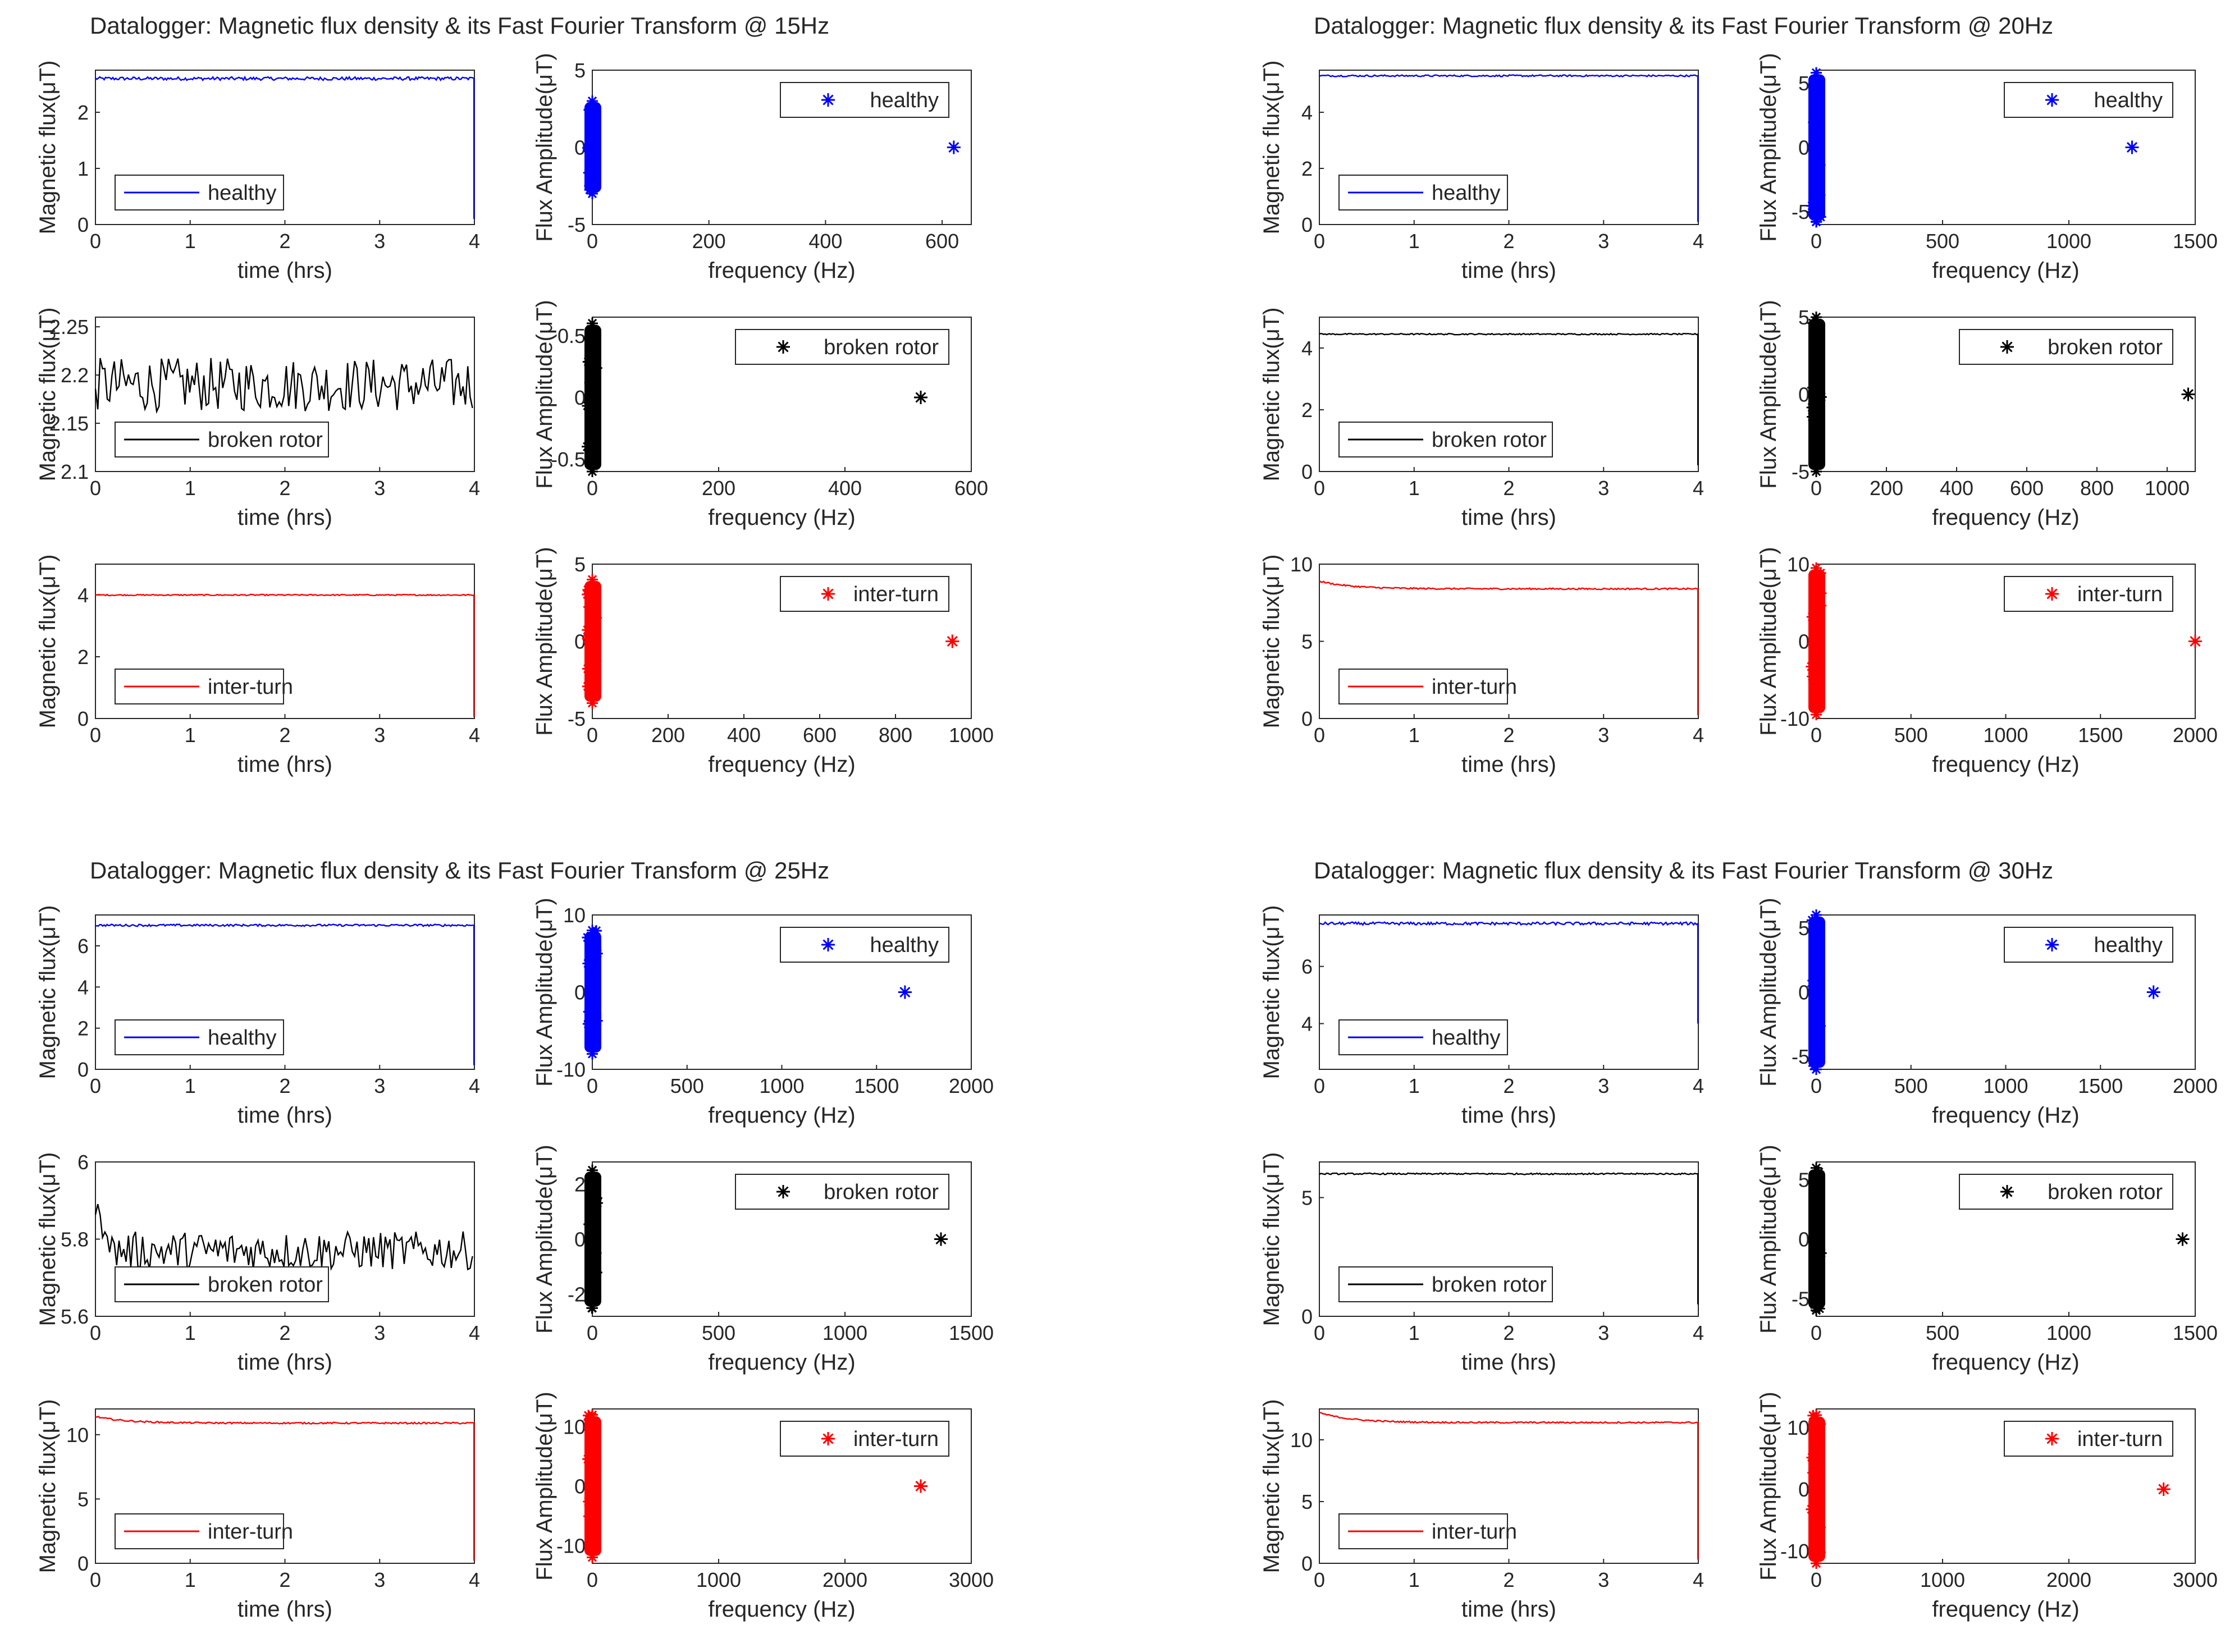 This screenshot has height=1652, width=2239. Describe the element at coordinates (593, 735) in the screenshot. I see `fft-inter-turn-xtick-label: 0` at that location.